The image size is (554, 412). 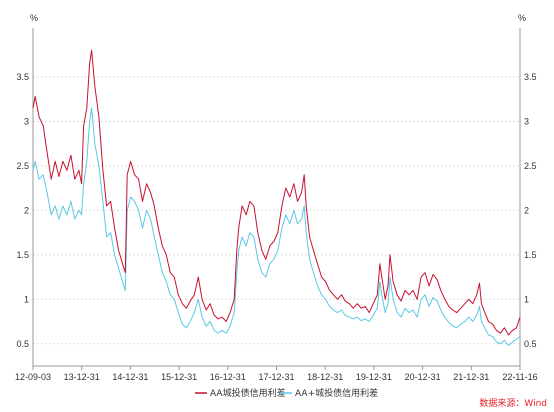 I want to click on left-axis-unit: %, so click(x=34, y=18).